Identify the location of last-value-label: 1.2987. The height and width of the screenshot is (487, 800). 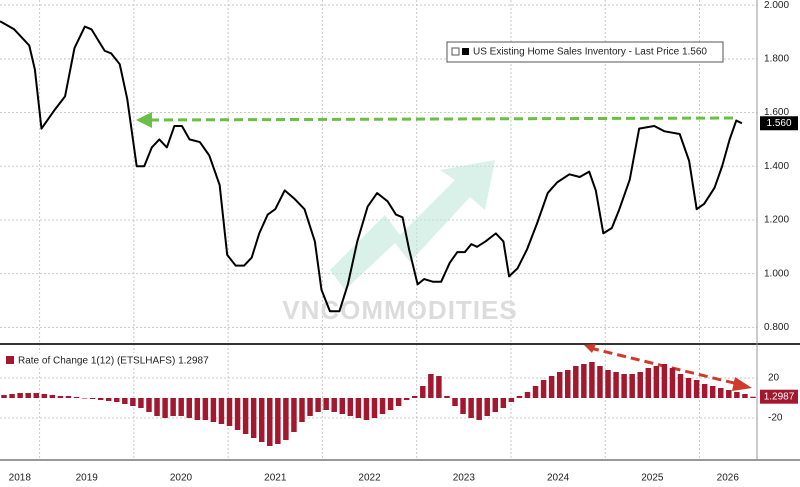
(779, 396).